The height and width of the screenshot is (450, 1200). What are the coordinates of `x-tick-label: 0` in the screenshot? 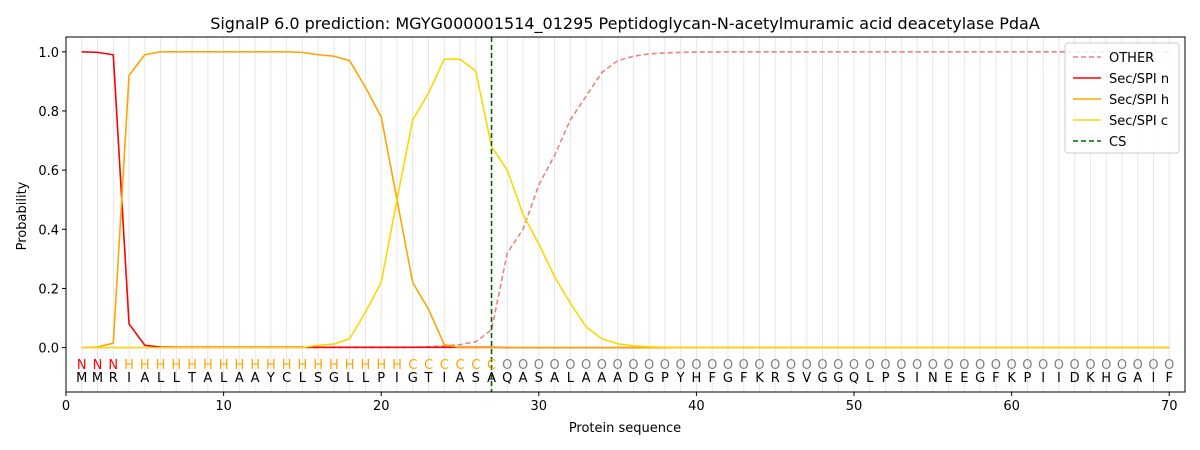 It's located at (66, 406).